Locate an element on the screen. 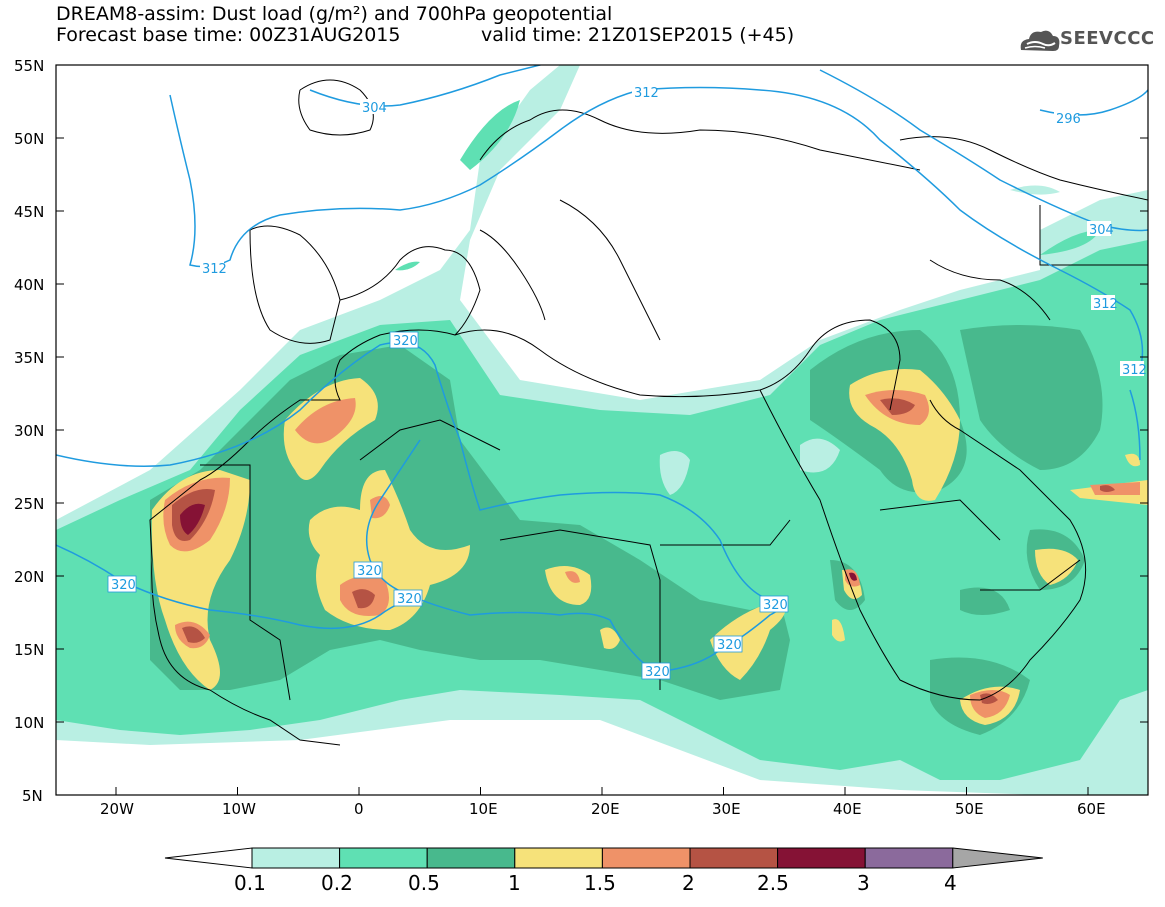  lon-label: 20E is located at coordinates (605, 809).